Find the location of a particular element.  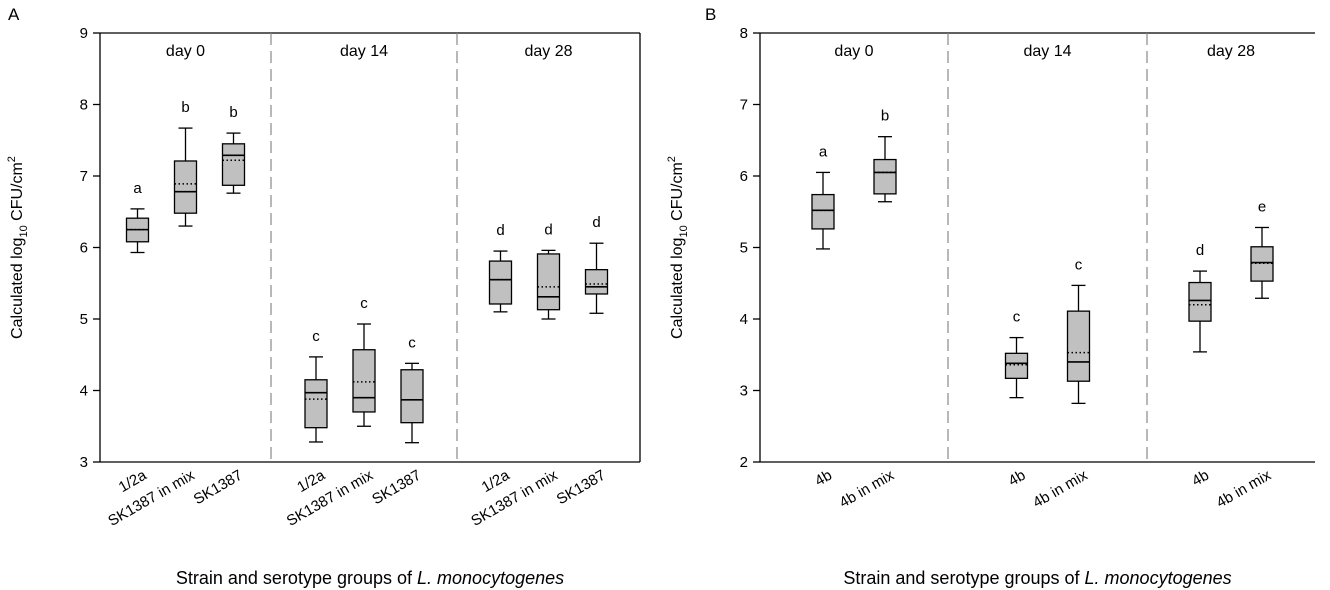

significance-letter: e is located at coordinates (1262, 206).